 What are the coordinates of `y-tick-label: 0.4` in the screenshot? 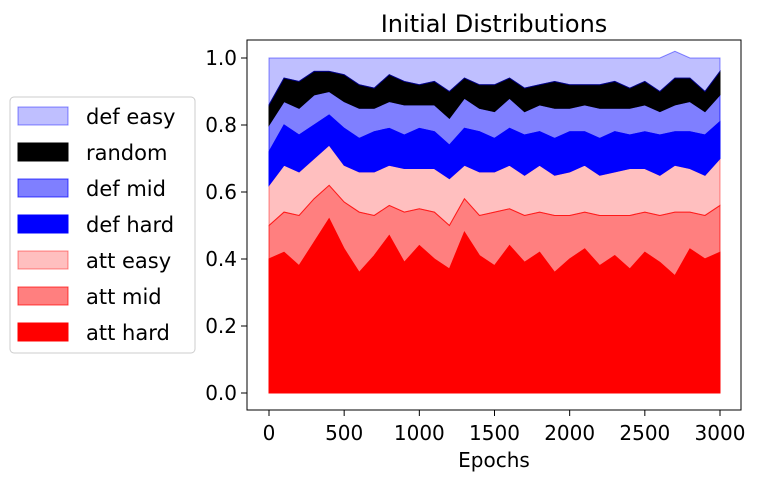 It's located at (221, 259).